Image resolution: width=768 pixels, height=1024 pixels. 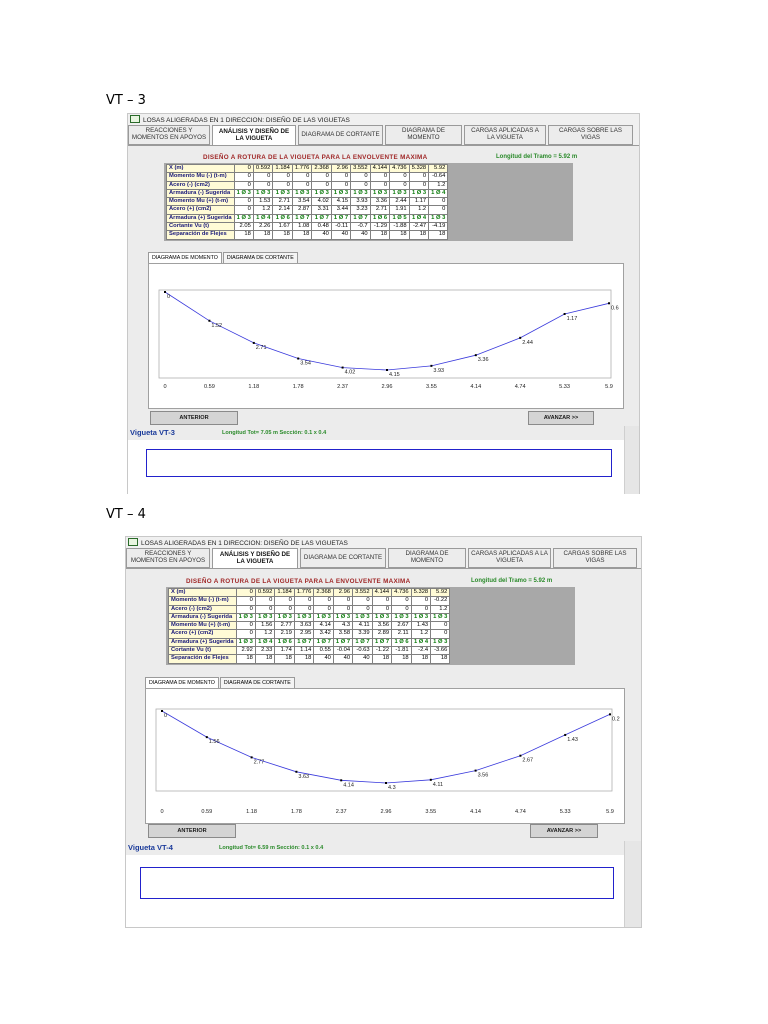 I want to click on table-cell: -0.04, so click(x=343, y=651).